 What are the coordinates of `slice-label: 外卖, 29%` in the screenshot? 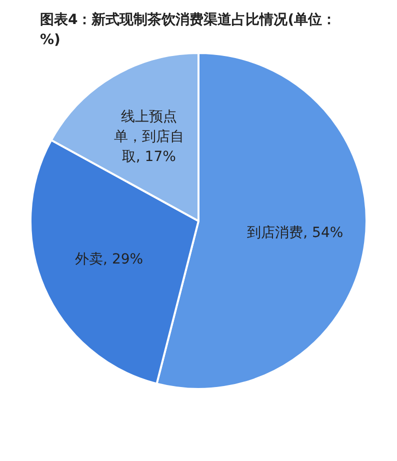 It's located at (109, 259).